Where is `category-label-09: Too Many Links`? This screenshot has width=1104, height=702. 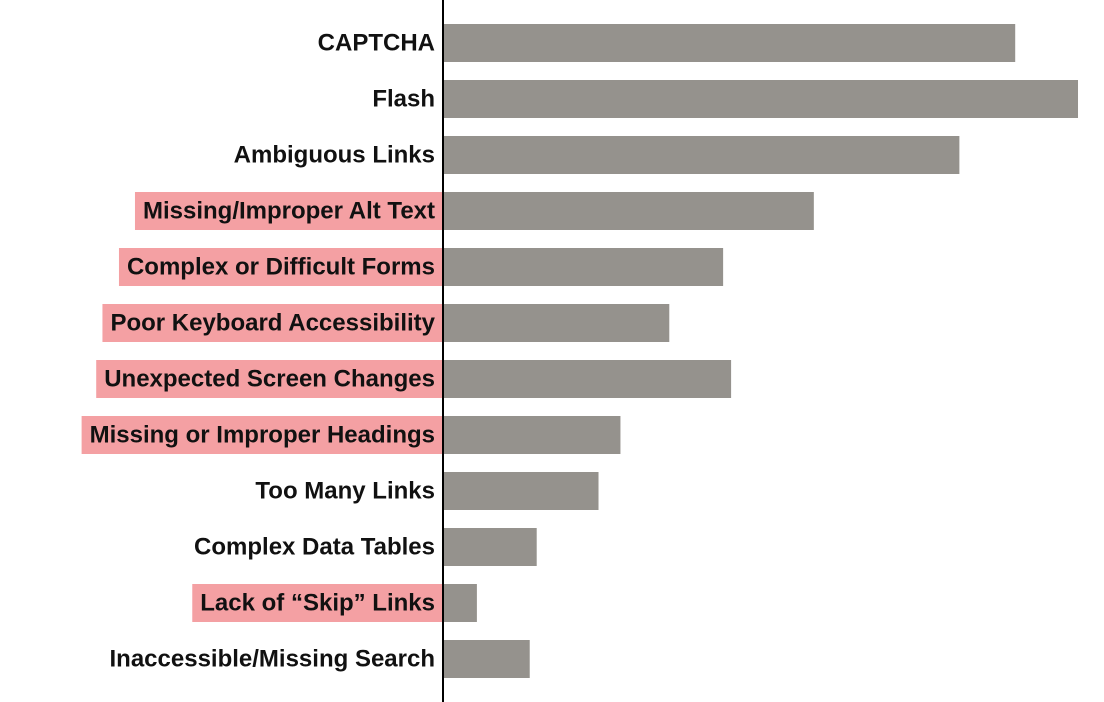
category-label-09: Too Many Links is located at coordinates (345, 490).